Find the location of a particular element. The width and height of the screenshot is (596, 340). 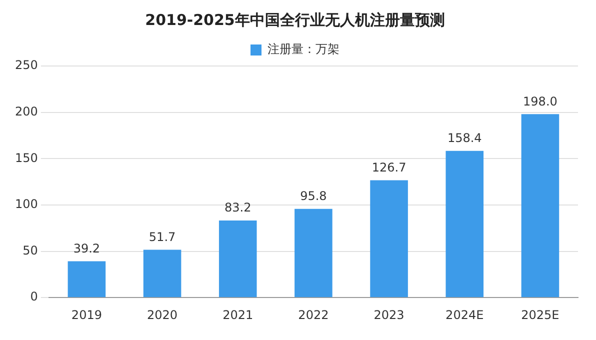

y-tick-label: 0 is located at coordinates (34, 297).